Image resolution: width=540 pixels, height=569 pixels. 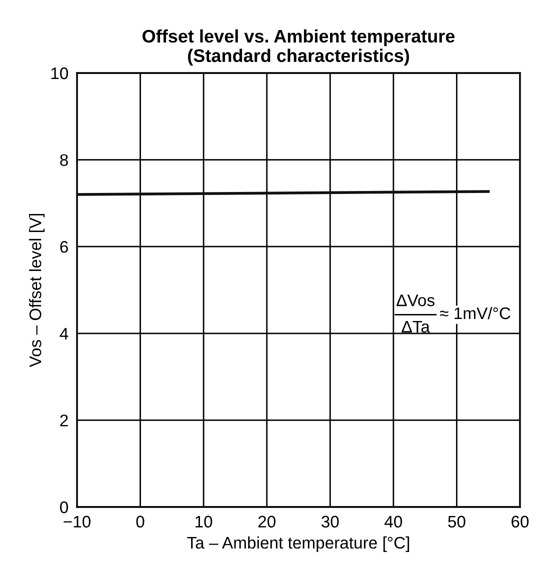 What do you see at coordinates (475, 313) in the screenshot?
I see `annotation: ≈ 1mV/°C` at bounding box center [475, 313].